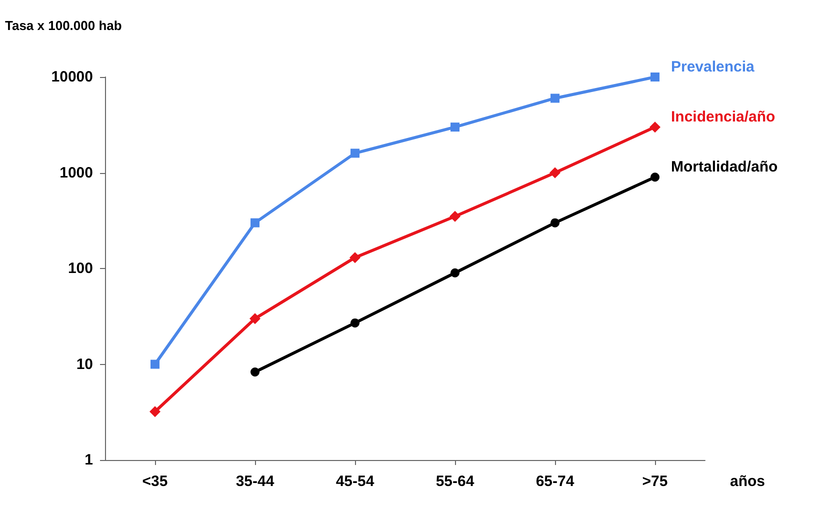 The height and width of the screenshot is (509, 817). What do you see at coordinates (455, 481) in the screenshot?
I see `x-tick-label: 55-64` at bounding box center [455, 481].